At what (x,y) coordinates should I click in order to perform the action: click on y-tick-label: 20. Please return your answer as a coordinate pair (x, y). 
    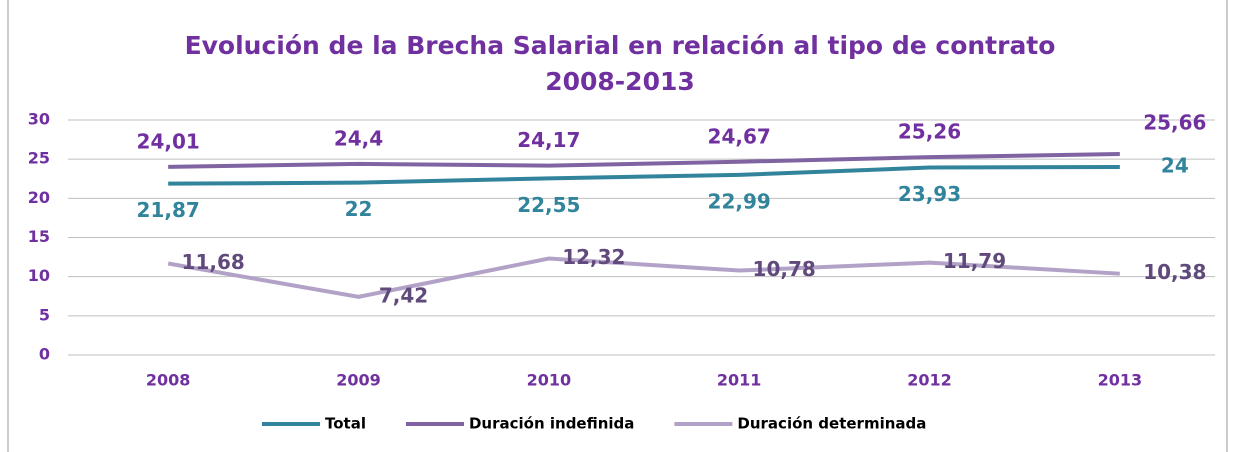
    Looking at the image, I should click on (39, 197).